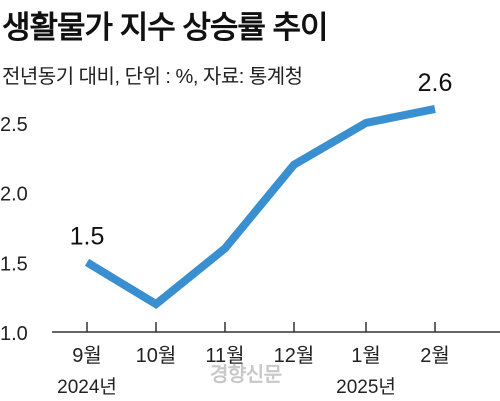 The height and width of the screenshot is (401, 500). What do you see at coordinates (14, 229) in the screenshot?
I see `y-axis-ticks: 1.0 1.5 2.0 2.5` at bounding box center [14, 229].